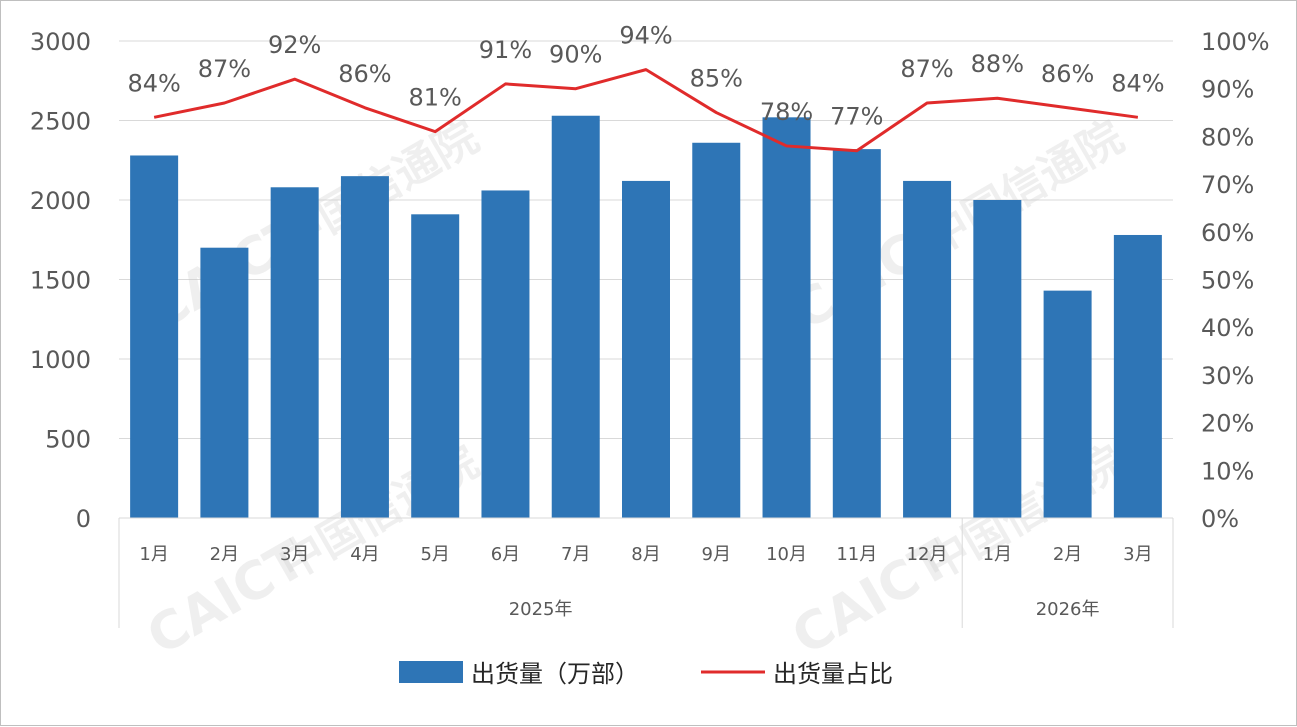  I want to click on x-tick-label: 6月, so click(505, 554).